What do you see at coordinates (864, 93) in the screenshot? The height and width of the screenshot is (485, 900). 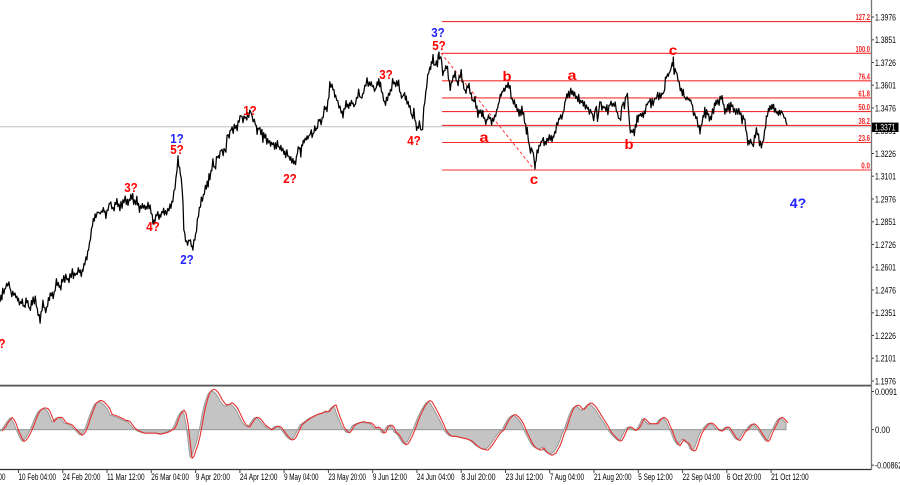 I see `svg-text: 61.8` at bounding box center [864, 93].